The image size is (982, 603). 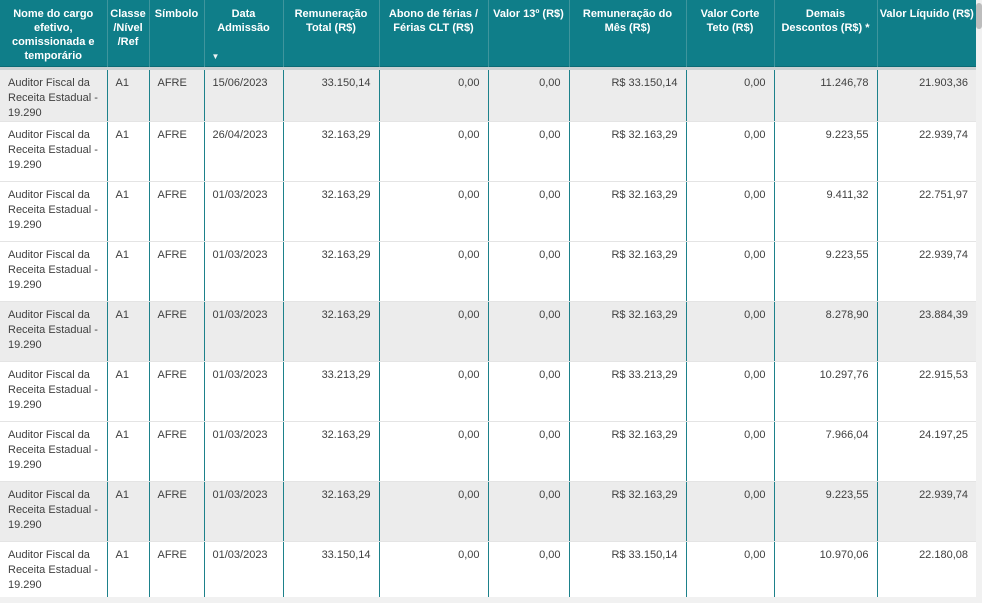 I want to click on column-header-label: Abono de férias / Férias CLT (R$), so click(x=433, y=21).